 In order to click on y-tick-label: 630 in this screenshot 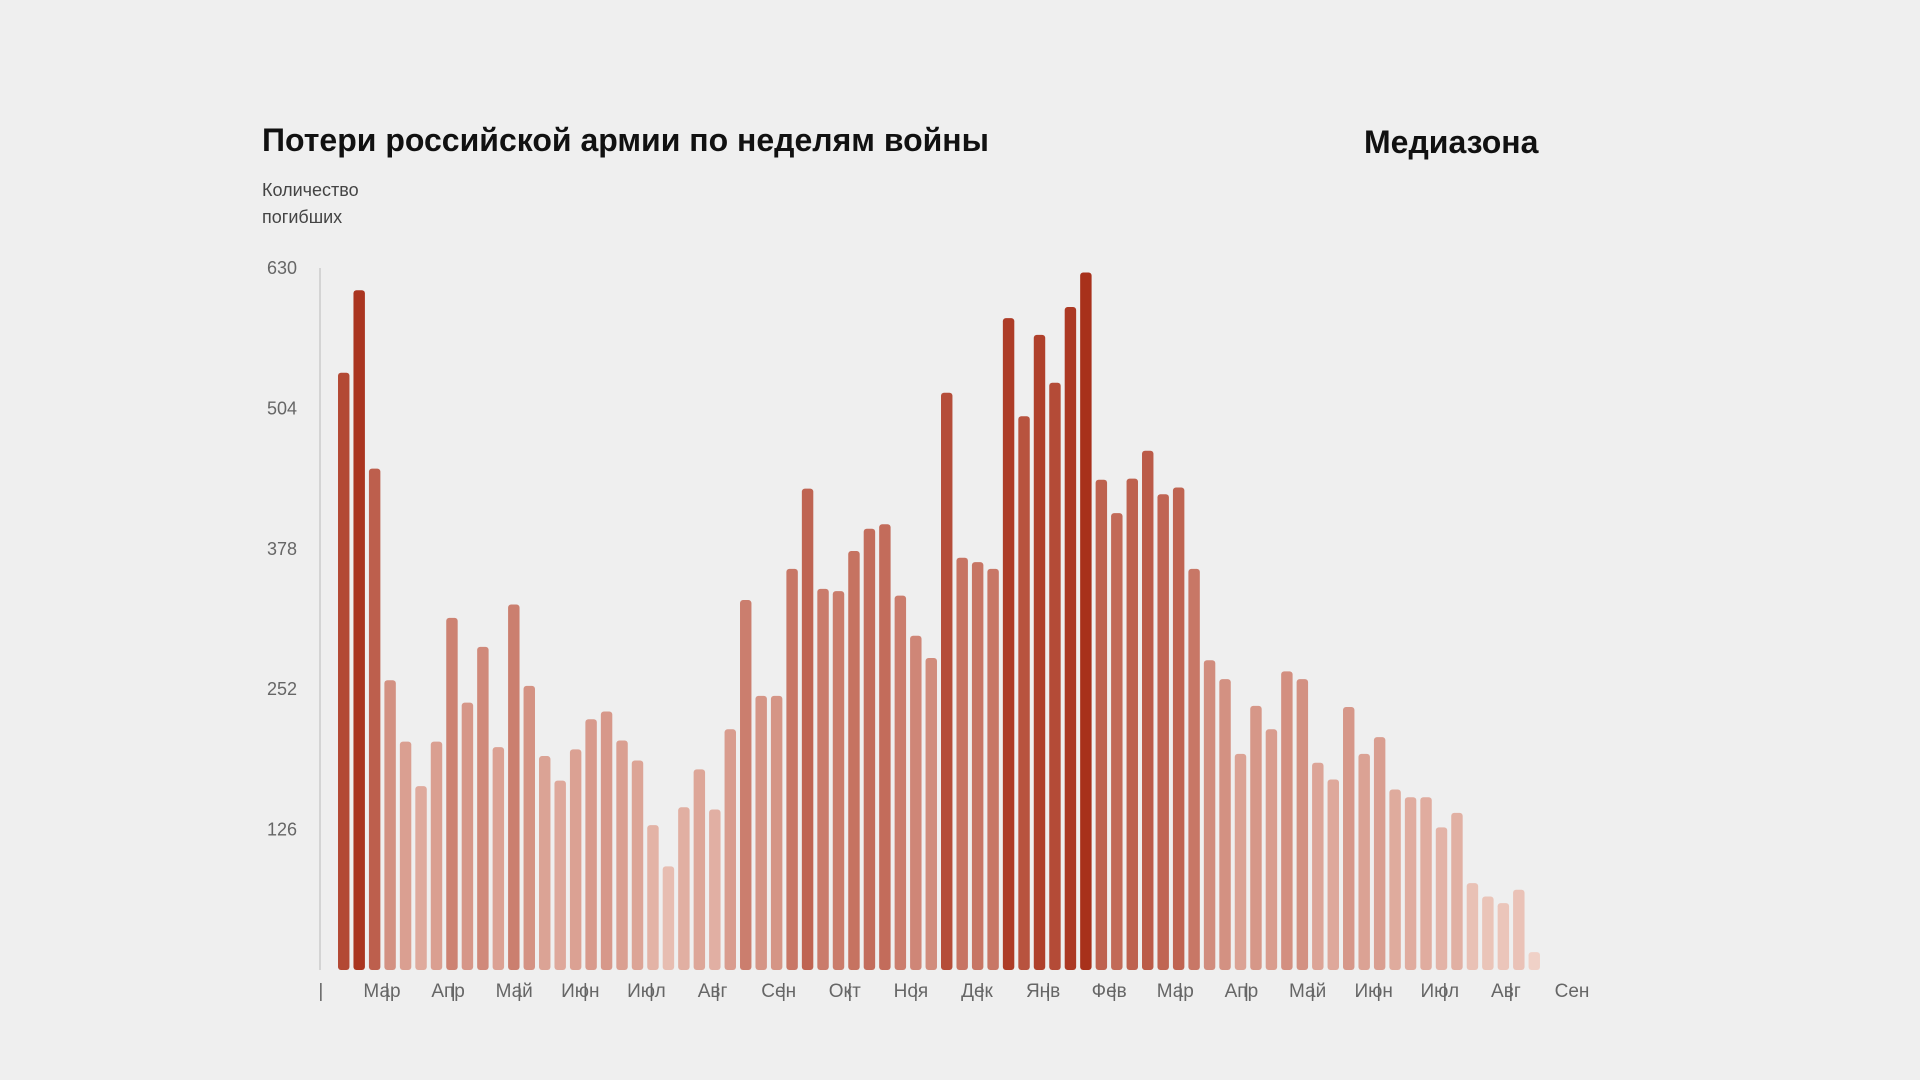, I will do `click(282, 268)`.